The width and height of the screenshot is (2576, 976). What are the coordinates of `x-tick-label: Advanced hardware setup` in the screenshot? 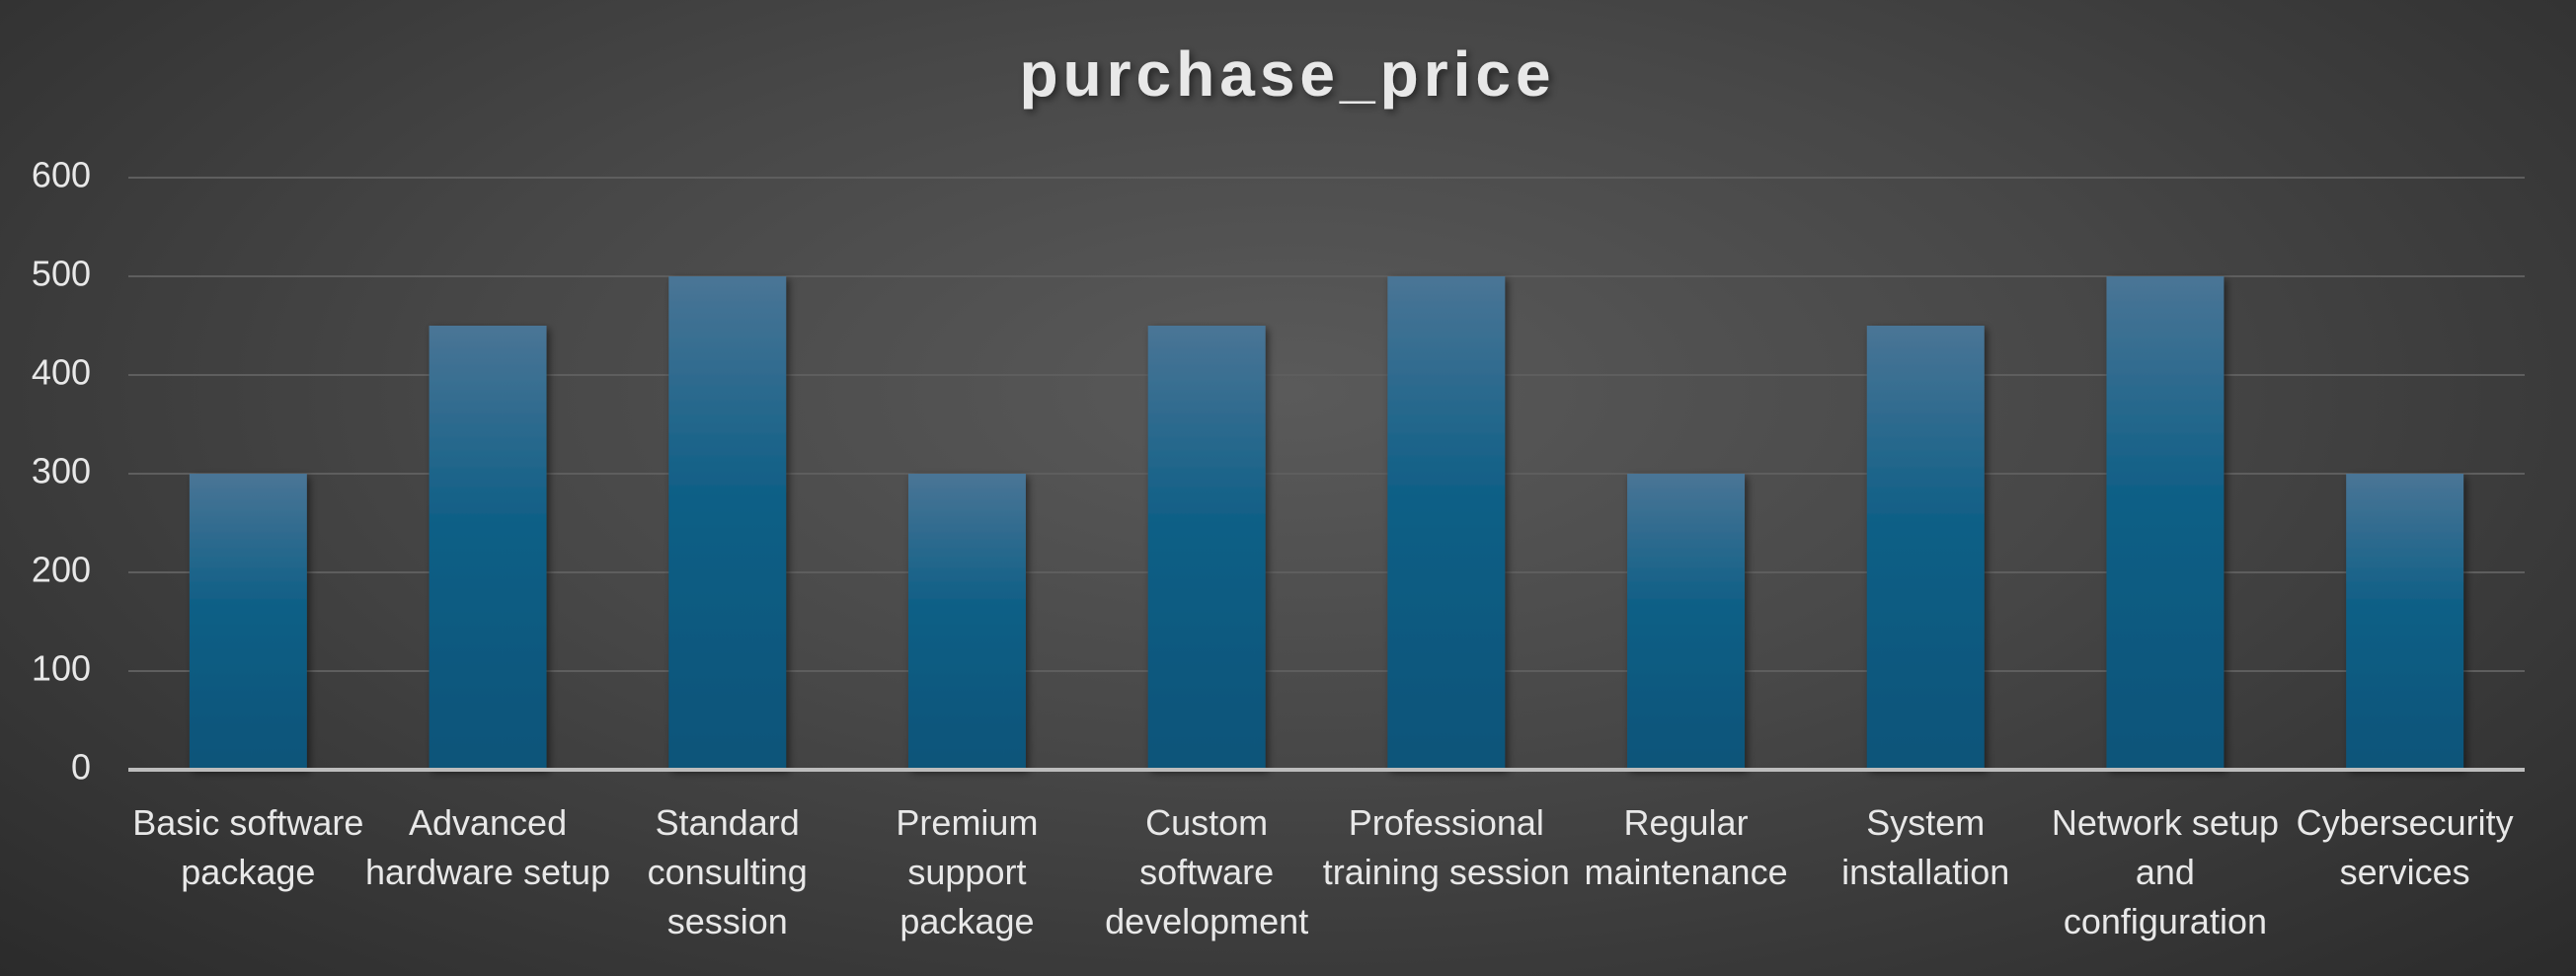 It's located at (487, 847).